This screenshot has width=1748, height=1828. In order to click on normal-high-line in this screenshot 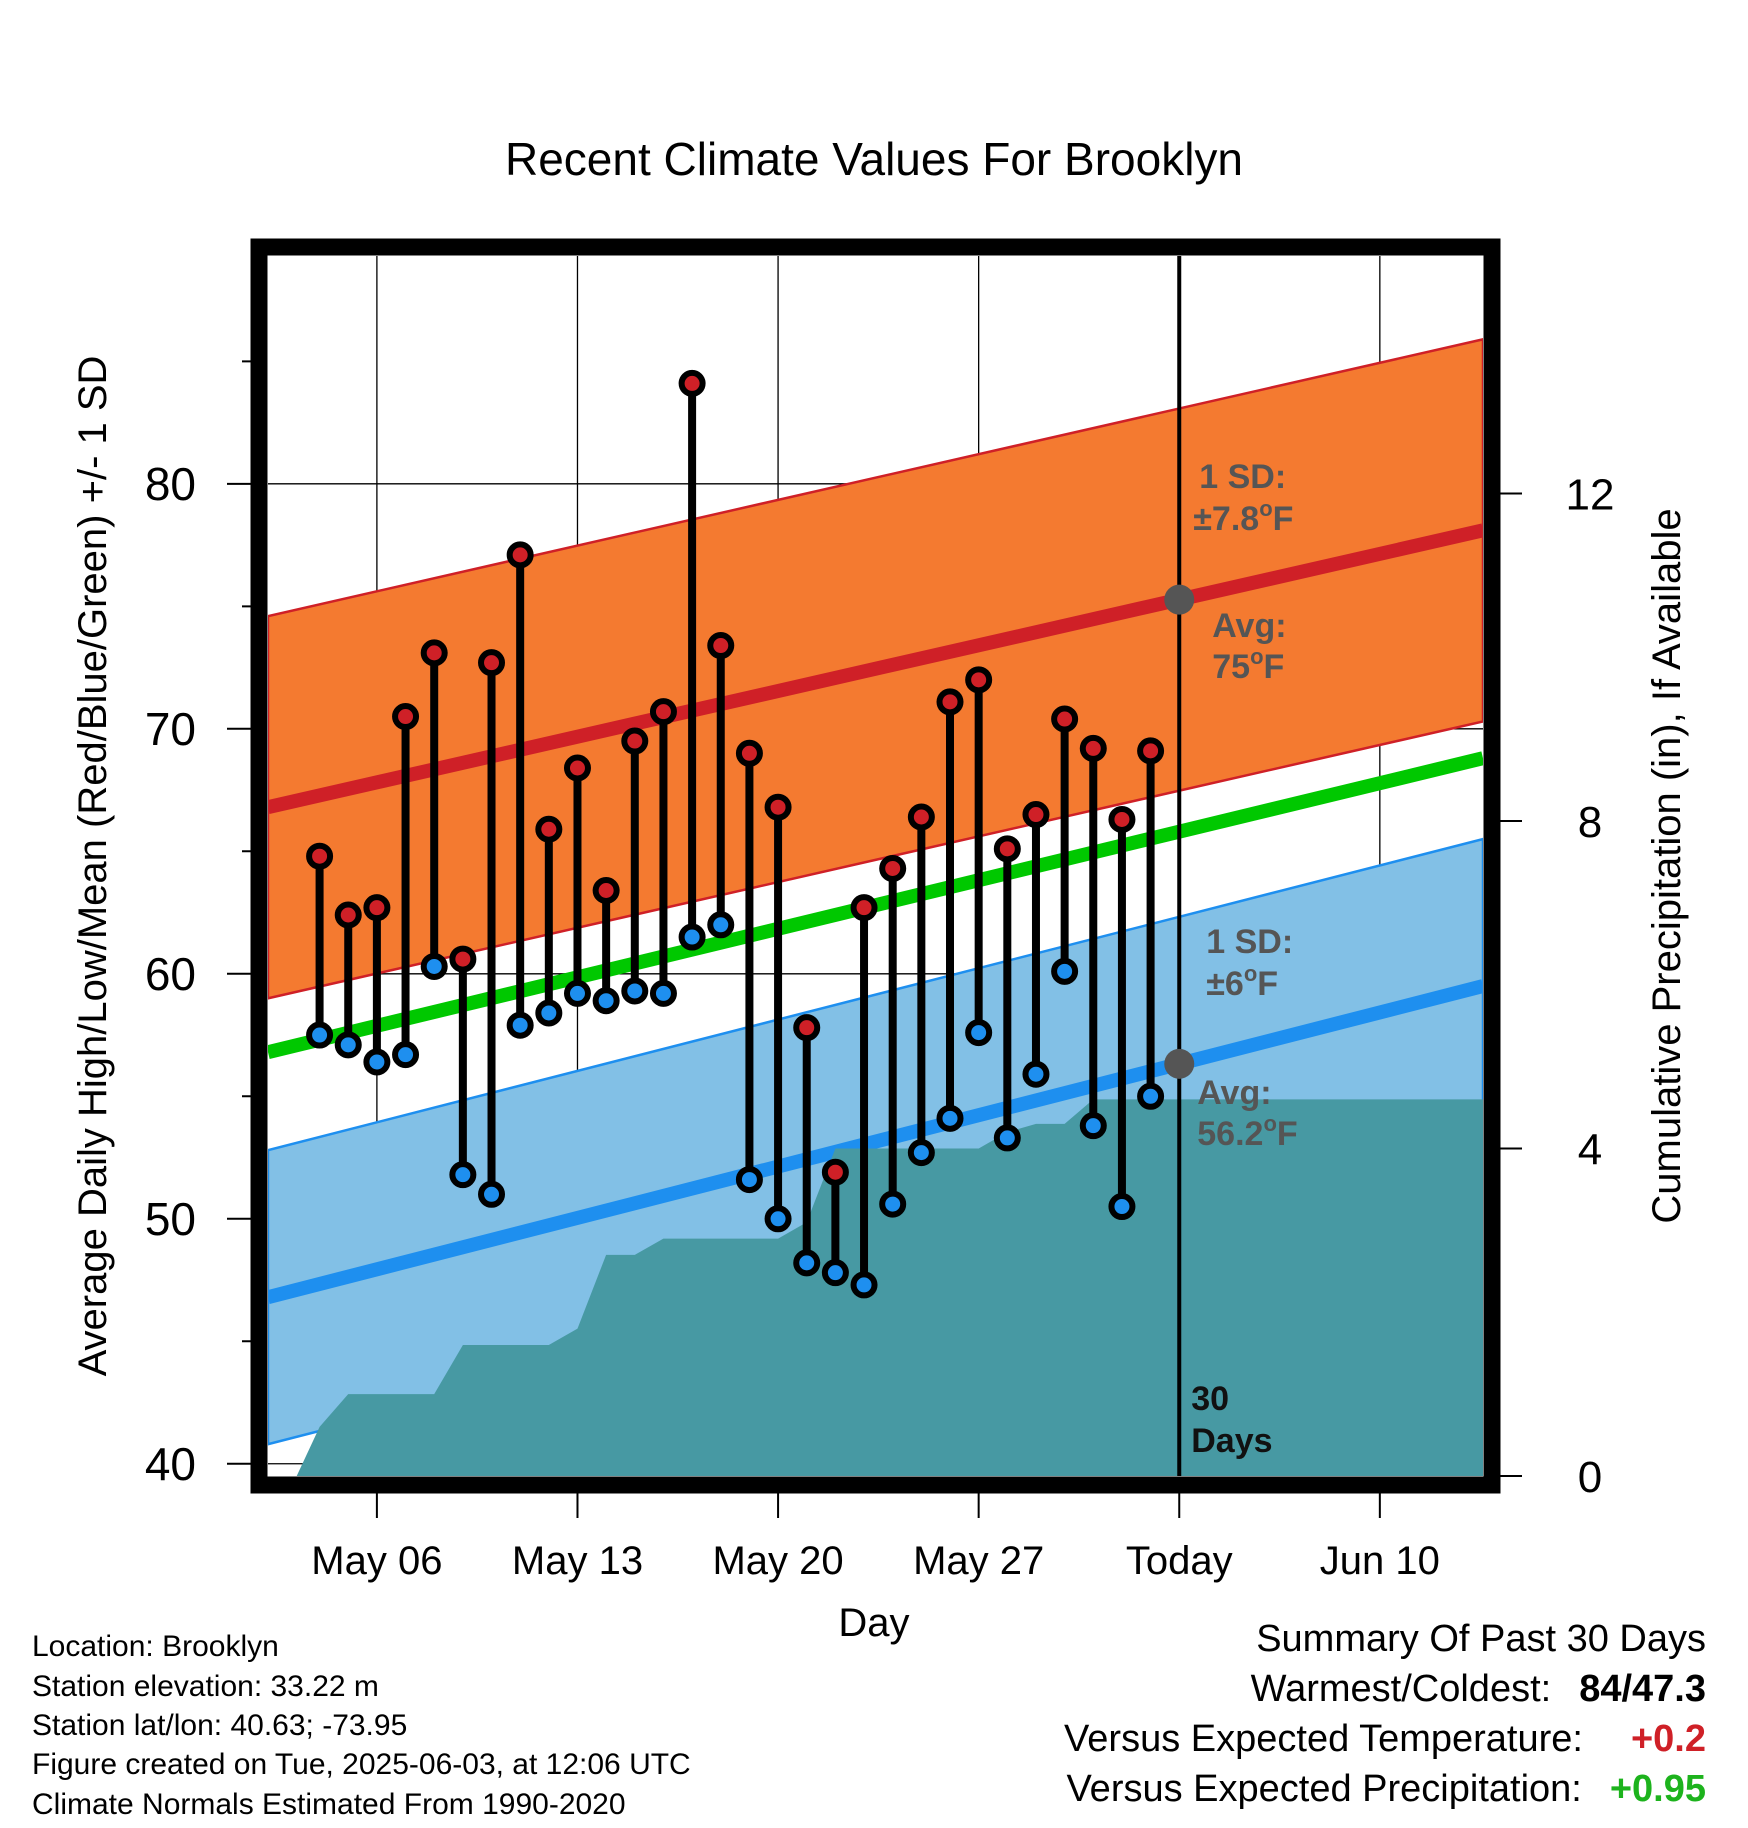, I will do `click(875, 669)`.